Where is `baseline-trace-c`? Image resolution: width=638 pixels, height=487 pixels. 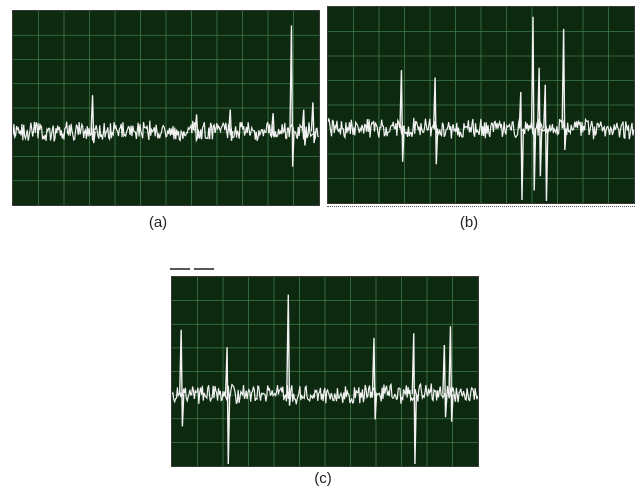 baseline-trace-c is located at coordinates (325, 393).